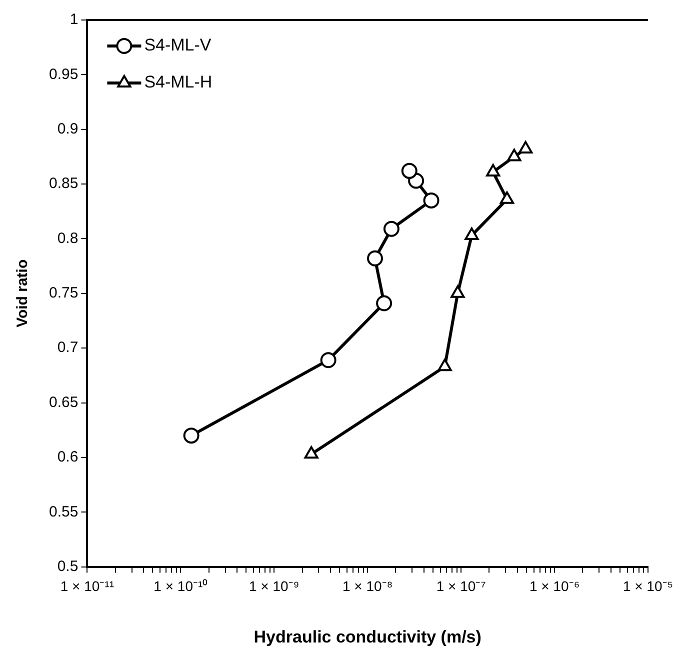 This screenshot has height=664, width=684. Describe the element at coordinates (181, 586) in the screenshot. I see `x-tick-label: 1 × 10⁻¹⁰` at that location.